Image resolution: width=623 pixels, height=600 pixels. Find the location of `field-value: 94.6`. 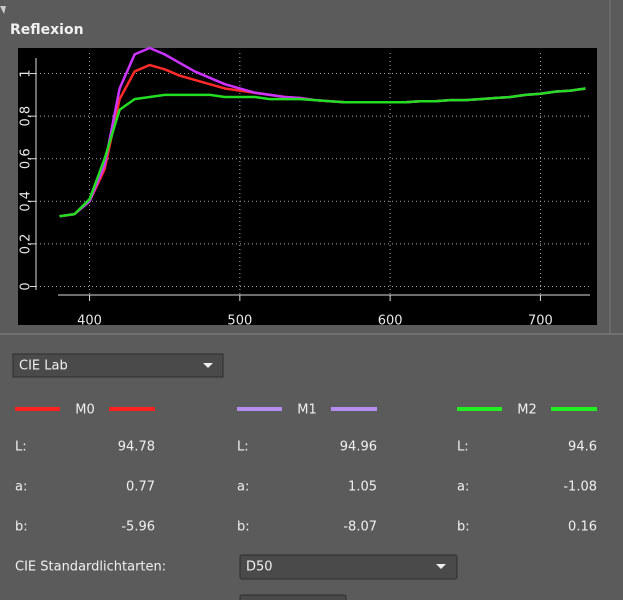

field-value: 94.6 is located at coordinates (582, 447).